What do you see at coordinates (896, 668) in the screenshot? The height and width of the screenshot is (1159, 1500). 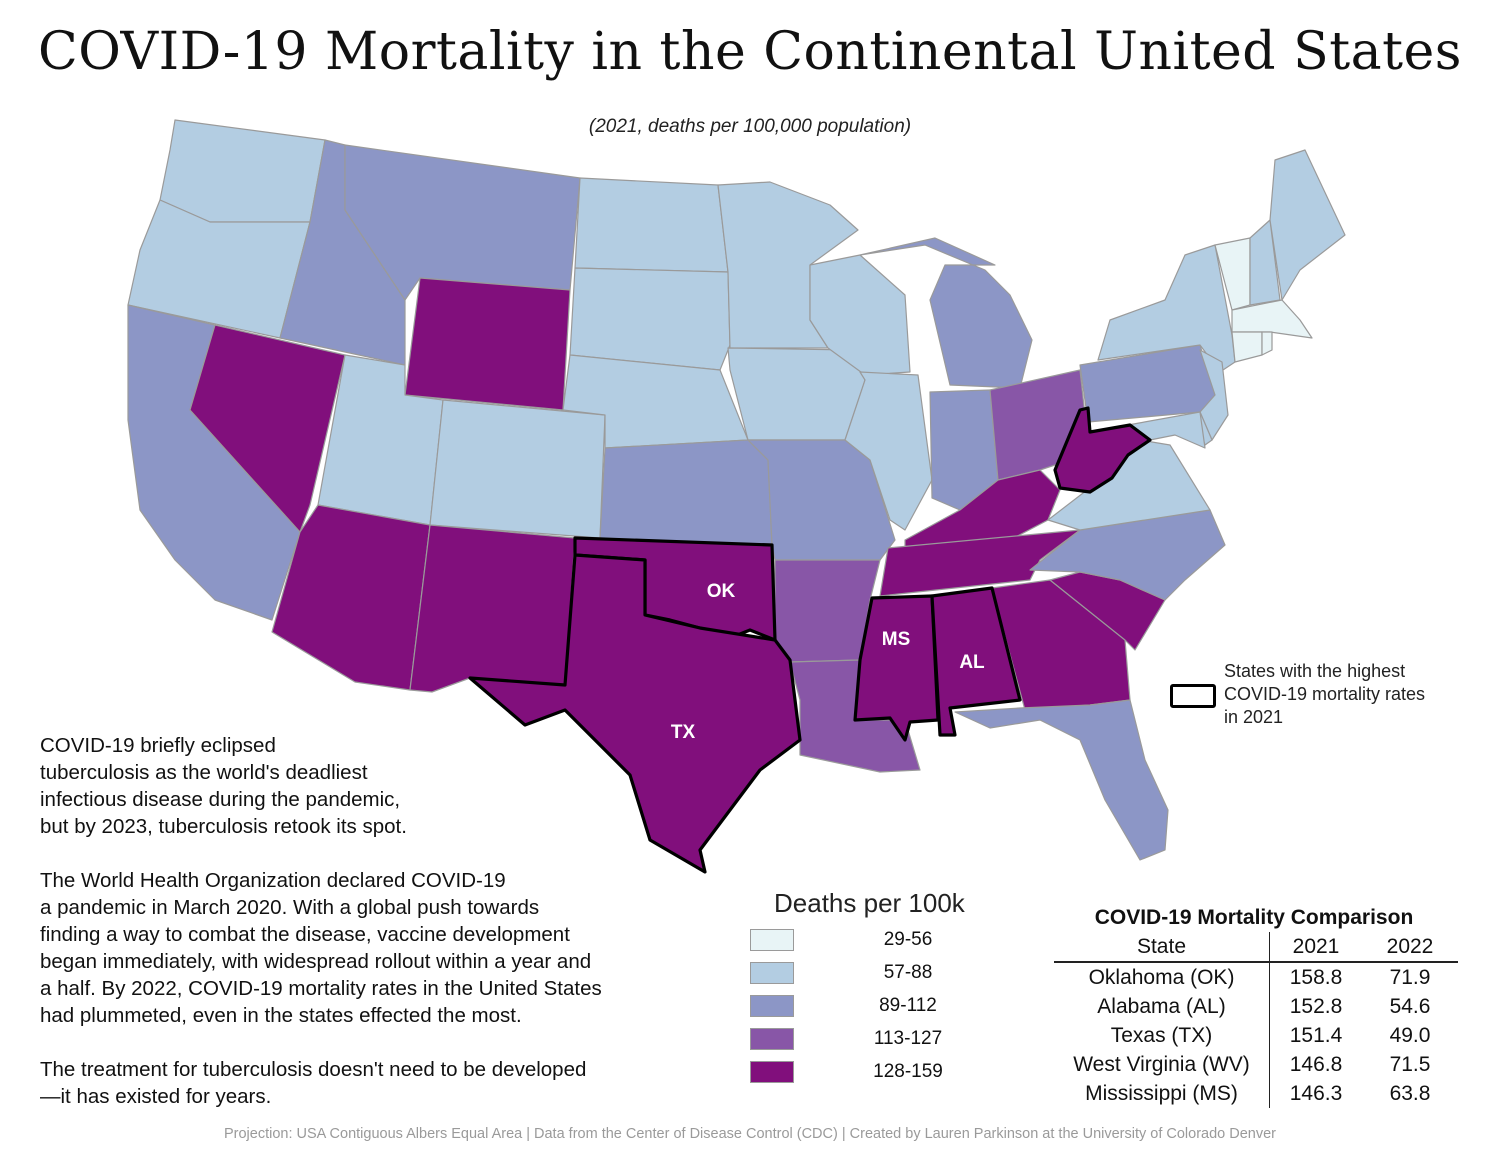 I see `state-MS` at bounding box center [896, 668].